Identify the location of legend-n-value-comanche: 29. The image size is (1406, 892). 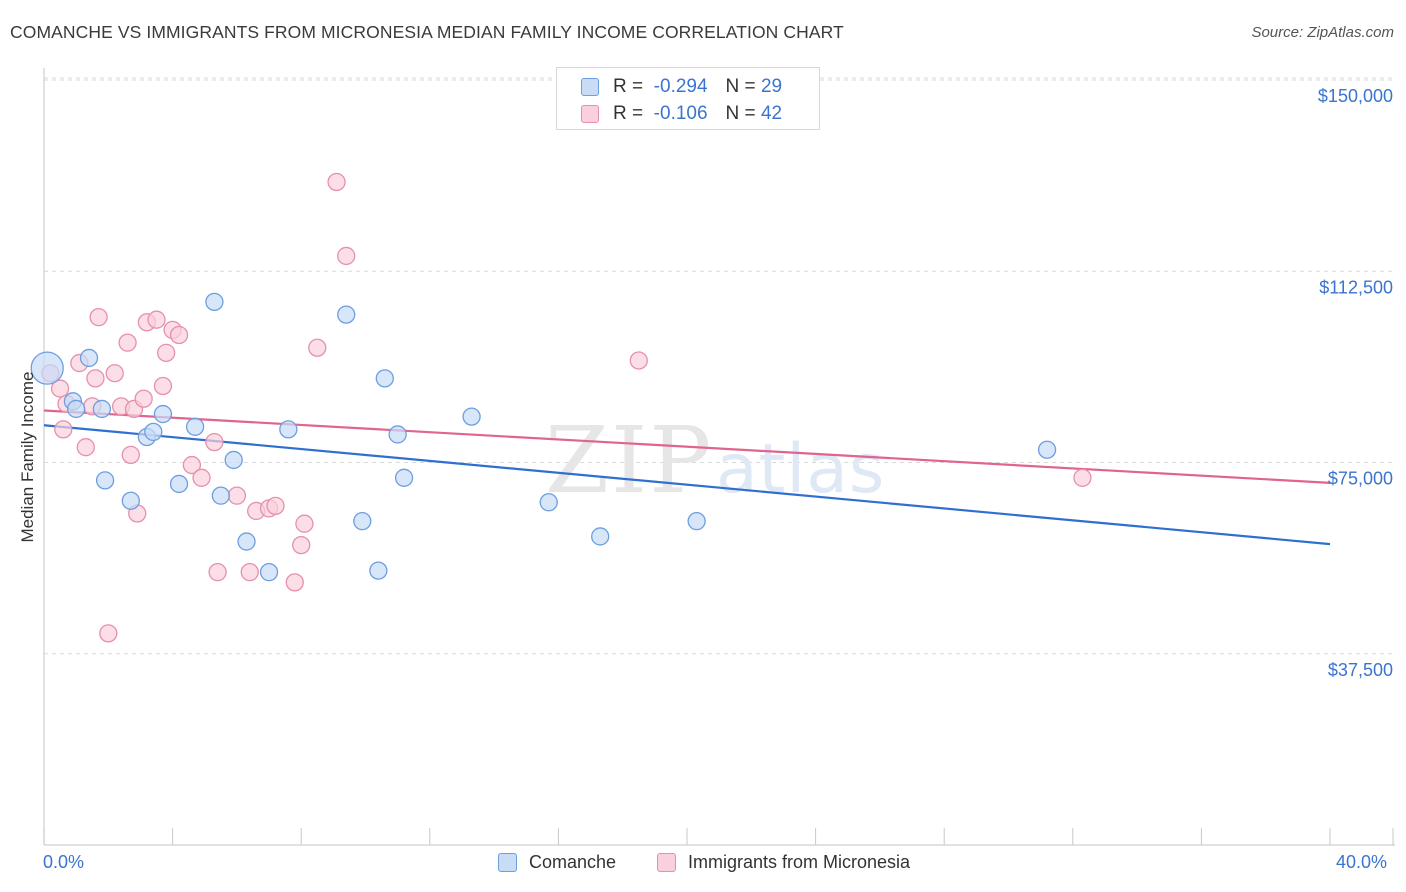
(771, 86).